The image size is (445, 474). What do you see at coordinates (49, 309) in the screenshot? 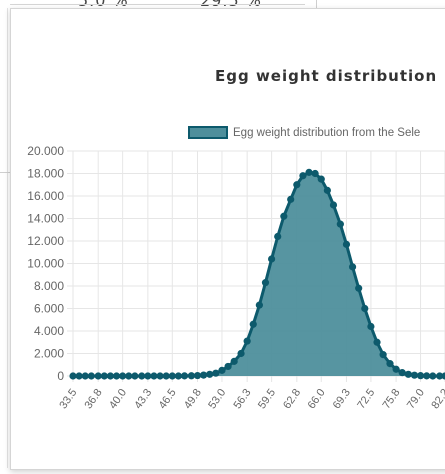
I see `y-tick-label: 6.000` at bounding box center [49, 309].